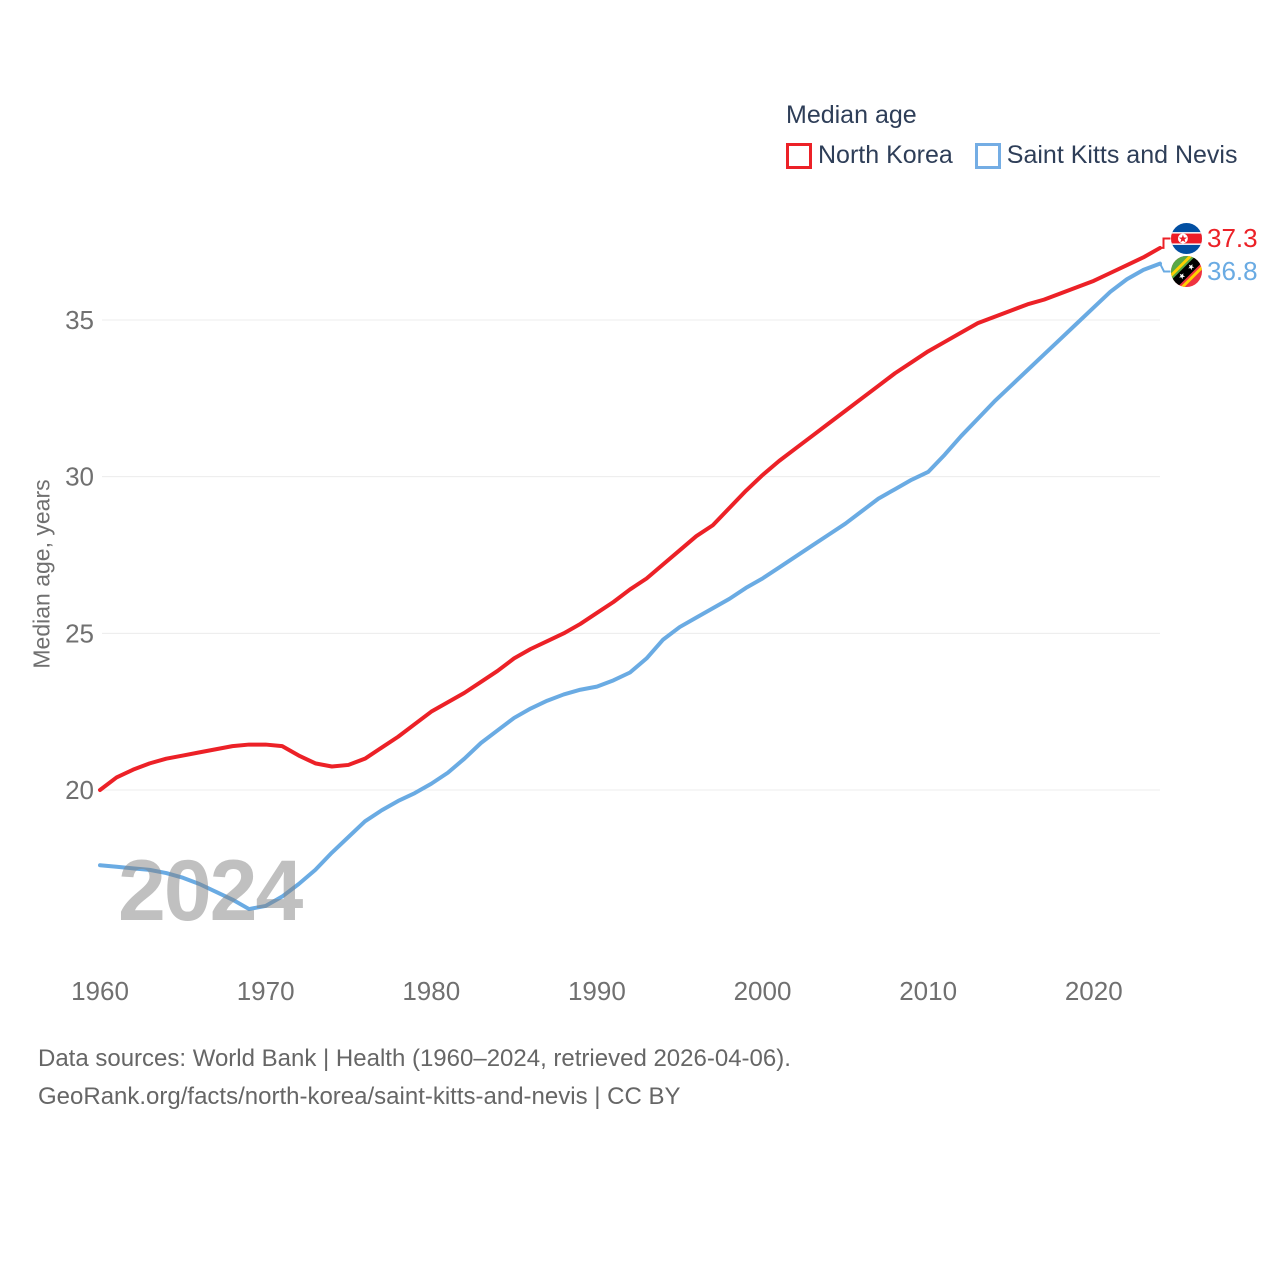  Describe the element at coordinates (79, 790) in the screenshot. I see `y-tick-label: 20` at that location.